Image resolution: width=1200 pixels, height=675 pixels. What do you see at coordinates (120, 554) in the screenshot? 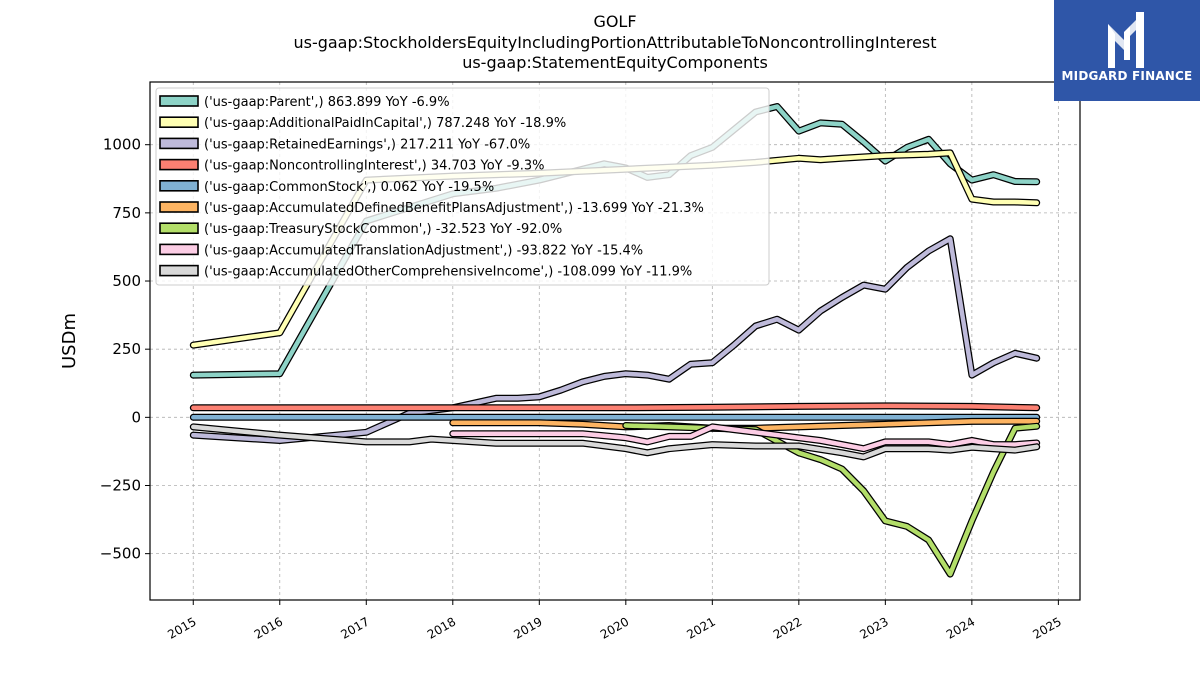
I see `y-tick-label: −500` at bounding box center [120, 554].